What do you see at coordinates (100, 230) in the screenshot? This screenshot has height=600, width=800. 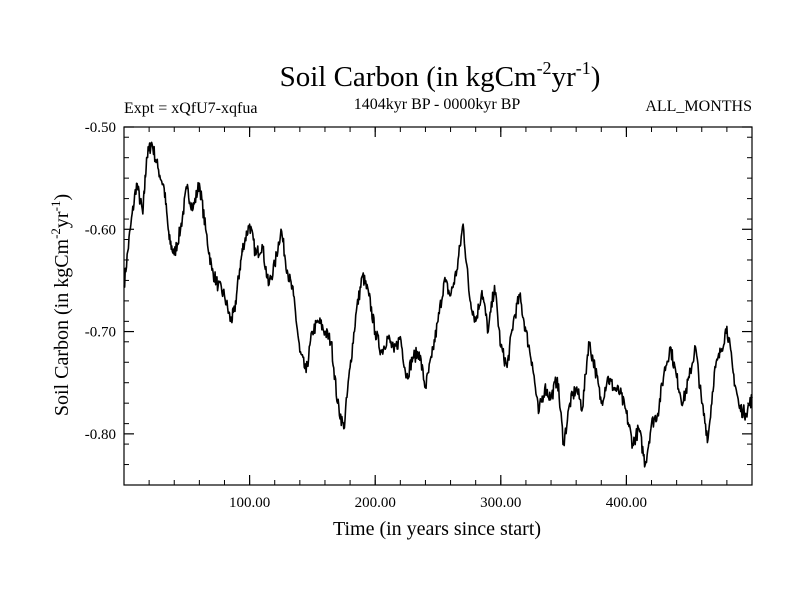 I see `y-tick-label: -0.60` at bounding box center [100, 230].